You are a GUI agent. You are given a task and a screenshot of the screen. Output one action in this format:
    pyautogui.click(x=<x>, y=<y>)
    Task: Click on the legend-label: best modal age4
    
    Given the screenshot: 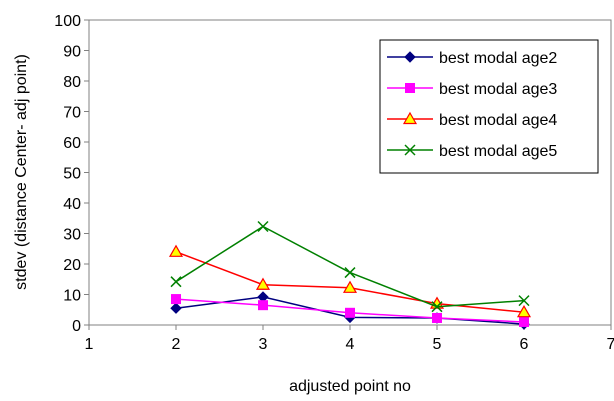 What is the action you would take?
    pyautogui.click(x=498, y=120)
    